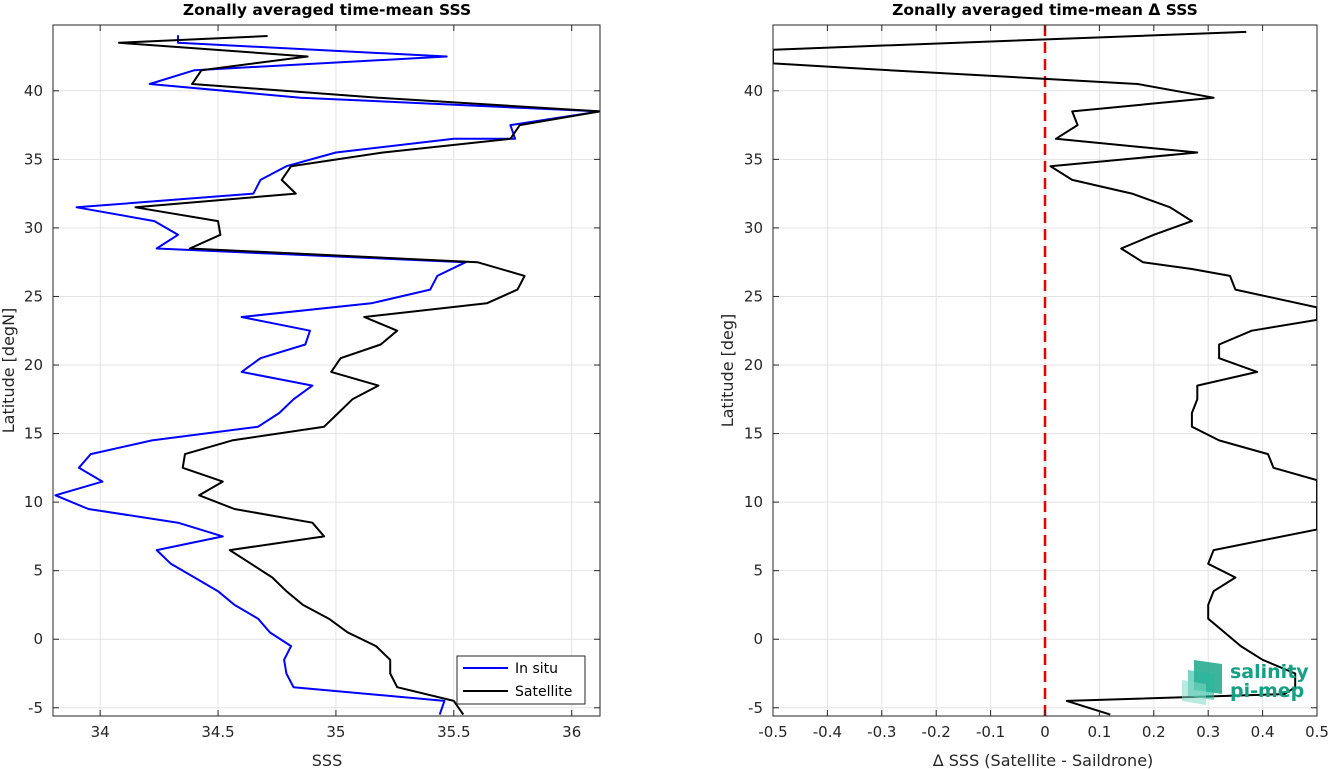  Describe the element at coordinates (772, 732) in the screenshot. I see `x-tick-label: -0.5` at that location.